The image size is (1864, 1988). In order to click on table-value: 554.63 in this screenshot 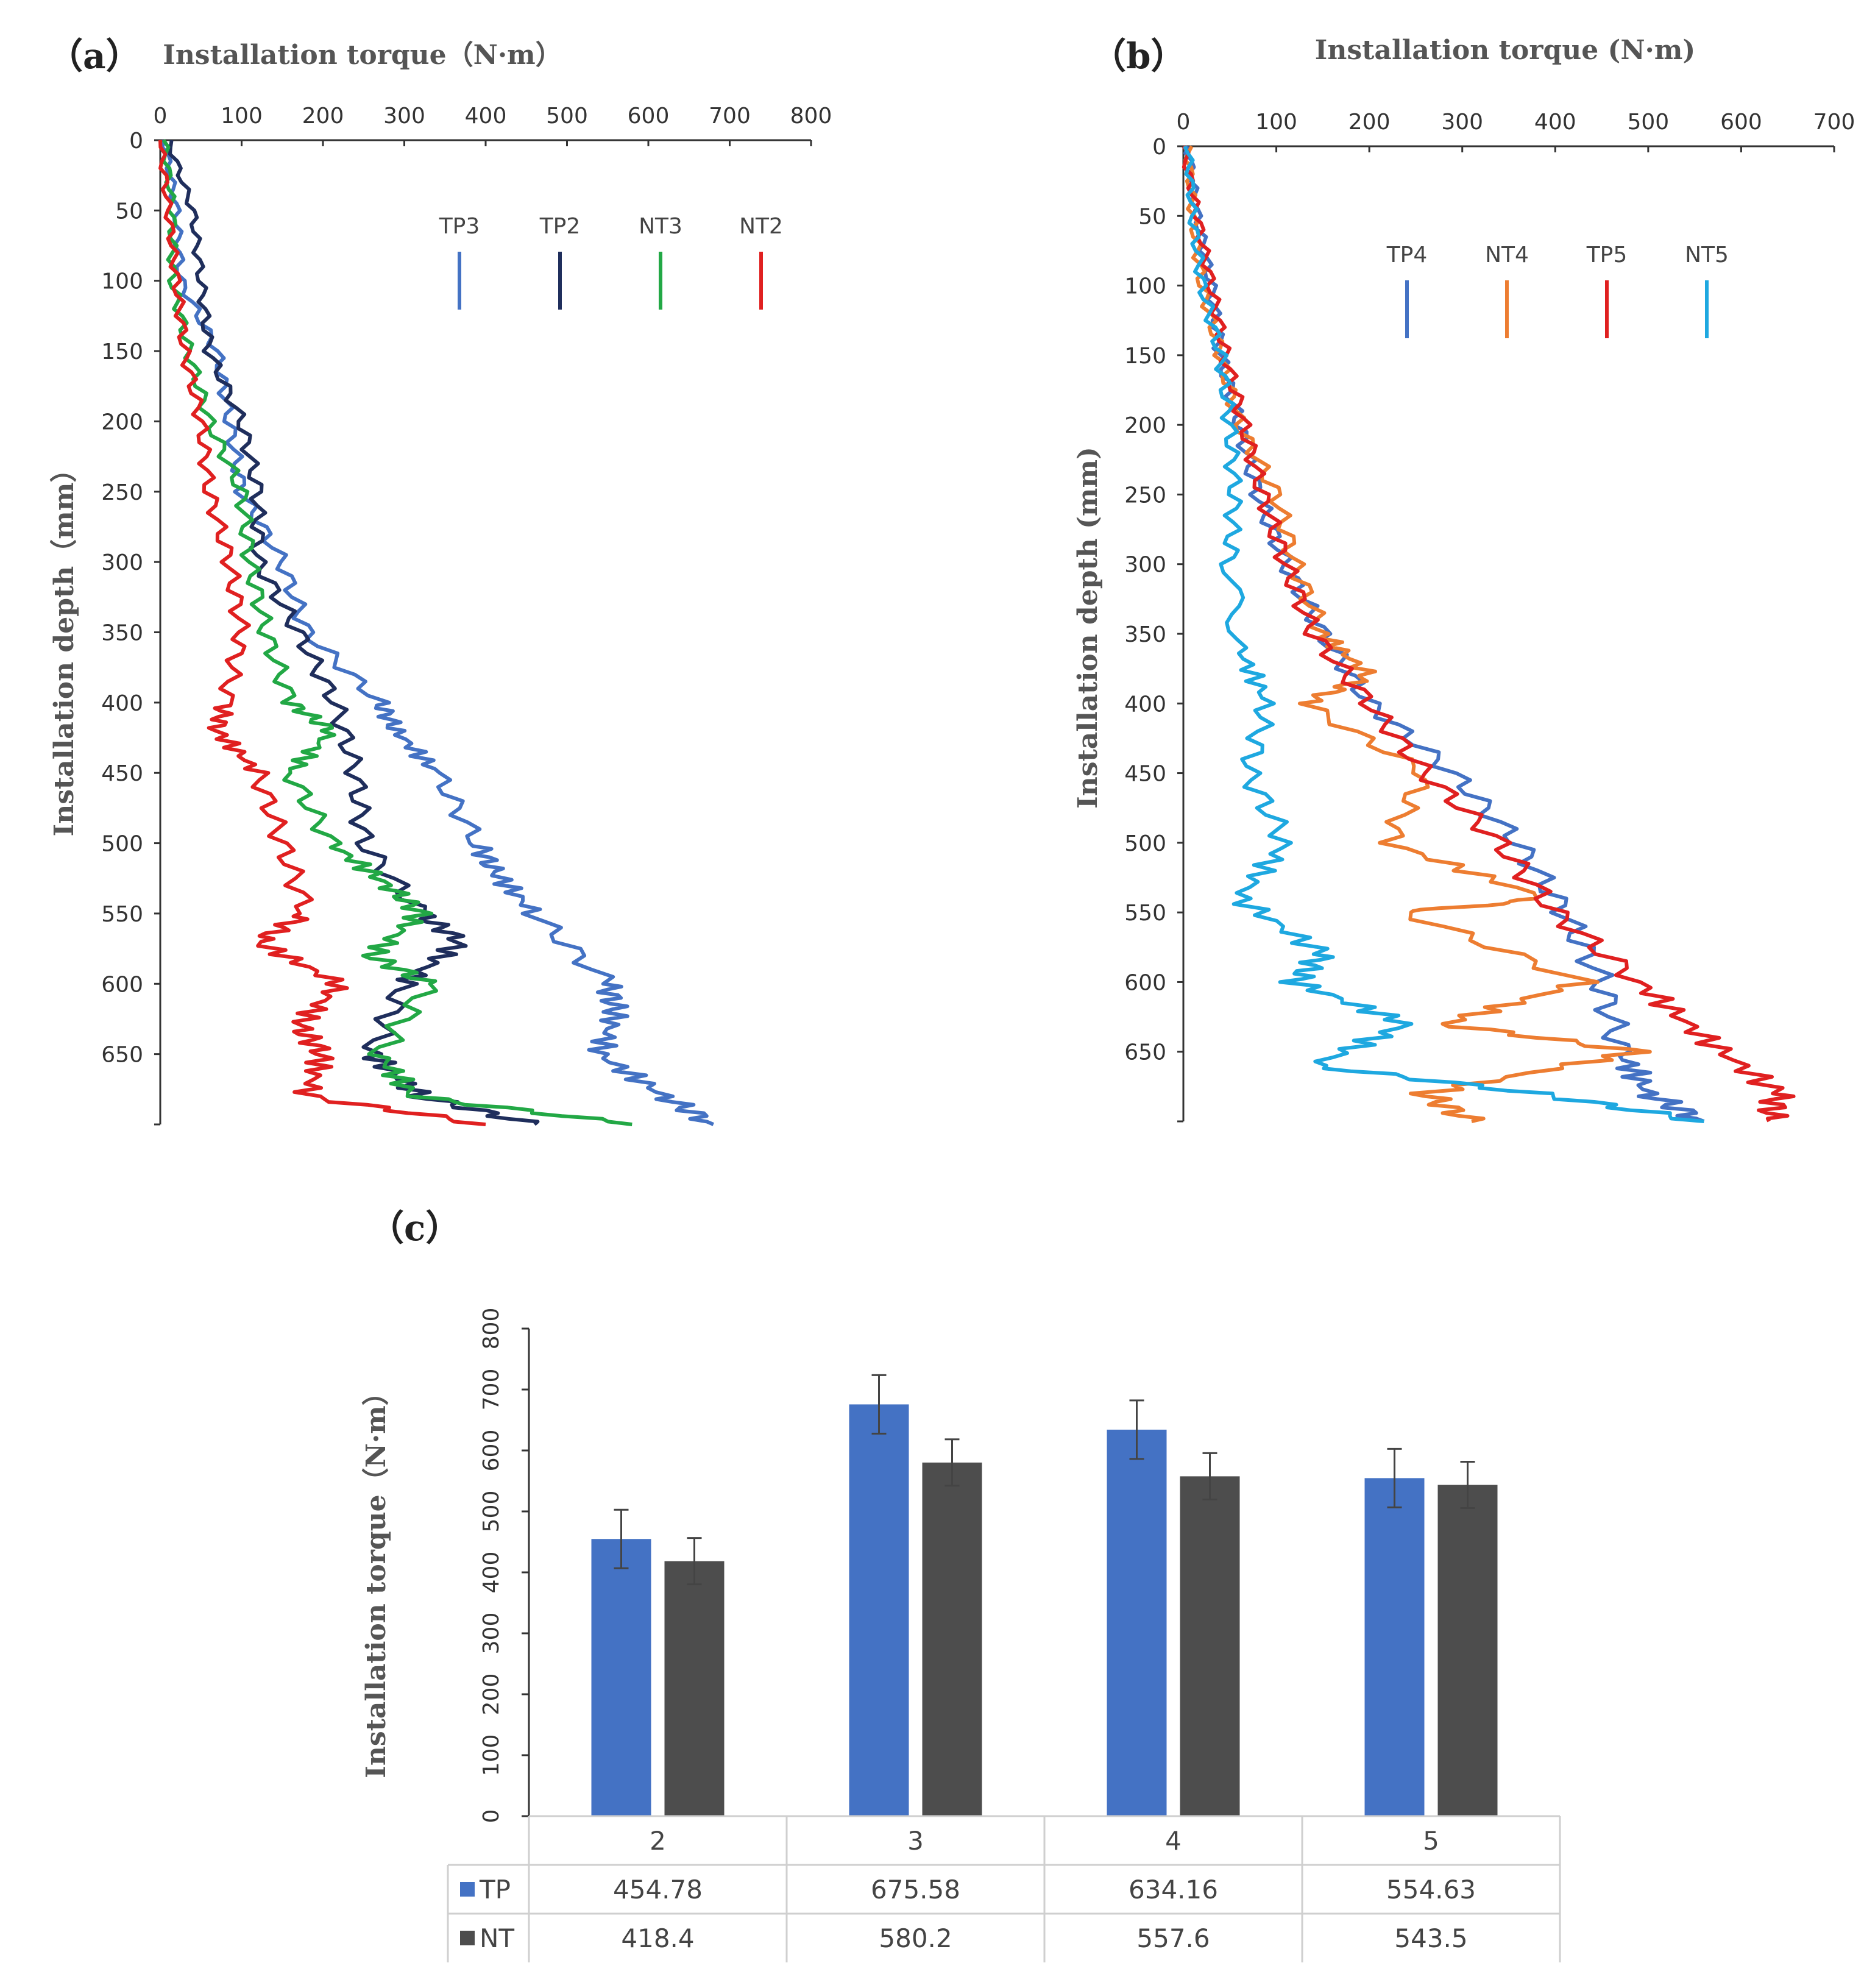, I will do `click(1431, 1890)`.